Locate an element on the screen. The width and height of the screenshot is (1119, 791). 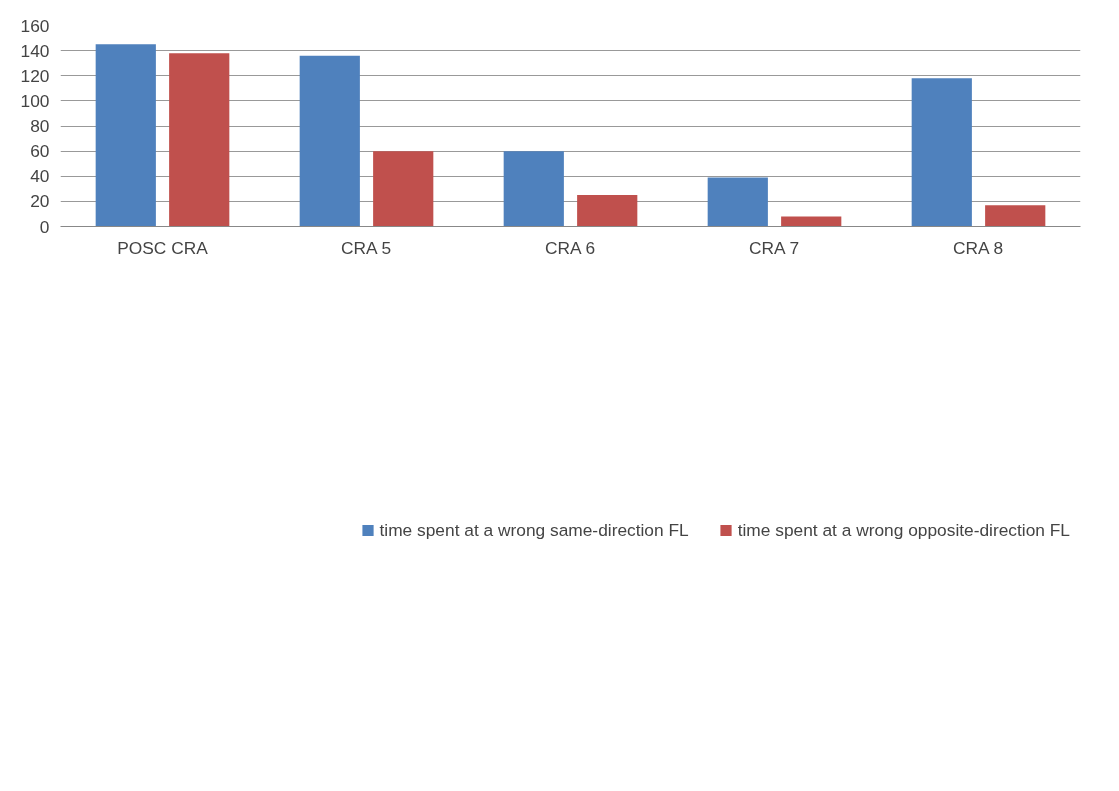
y-tick-label: 20 is located at coordinates (40, 201).